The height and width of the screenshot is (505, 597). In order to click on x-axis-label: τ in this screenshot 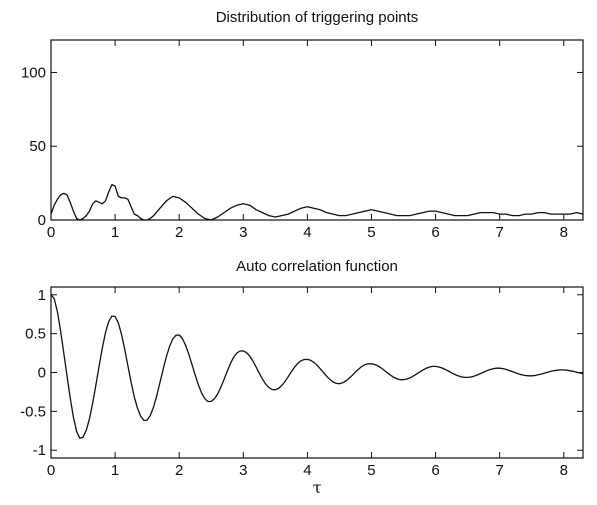, I will do `click(317, 487)`.